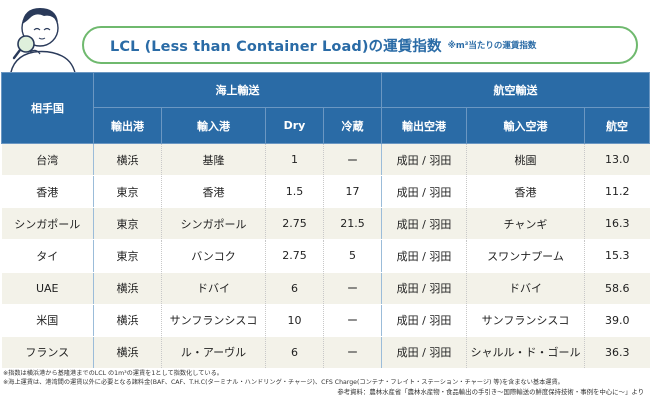  I want to click on import-airport-cell: シャルル・ド・ゴール, so click(525, 352).